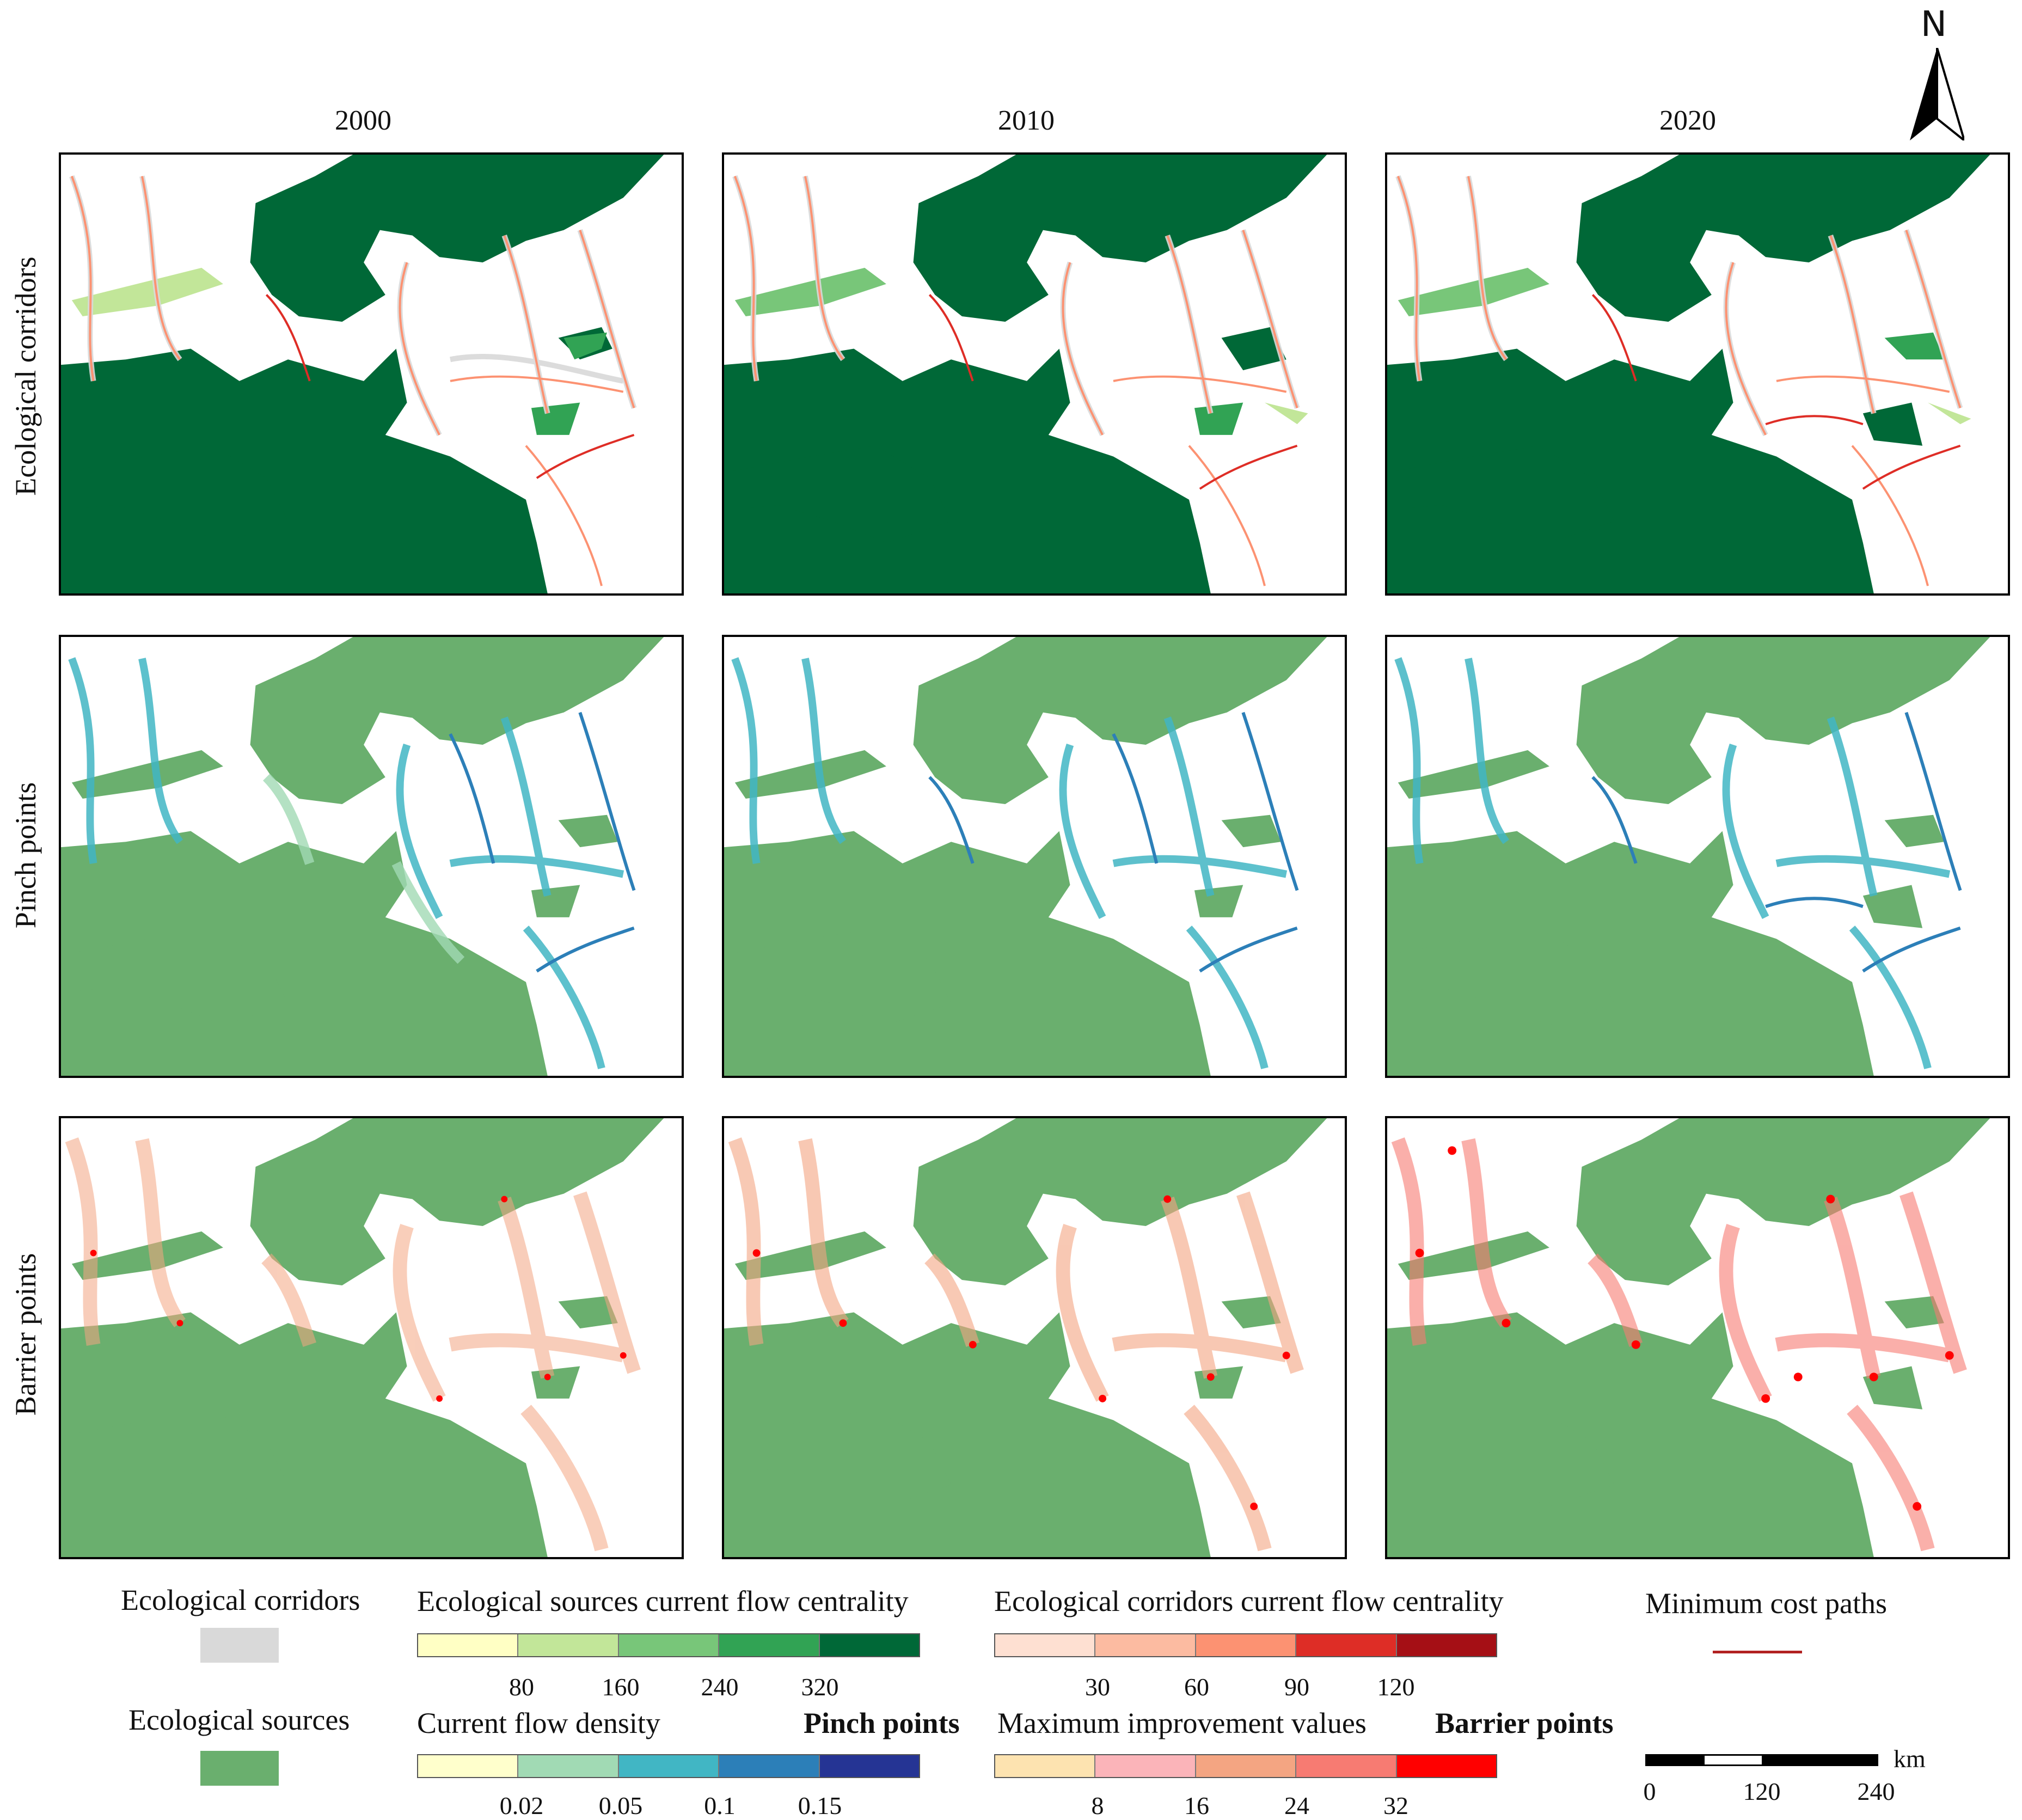  Describe the element at coordinates (371, 856) in the screenshot. I see `map-pinch-2000` at that location.